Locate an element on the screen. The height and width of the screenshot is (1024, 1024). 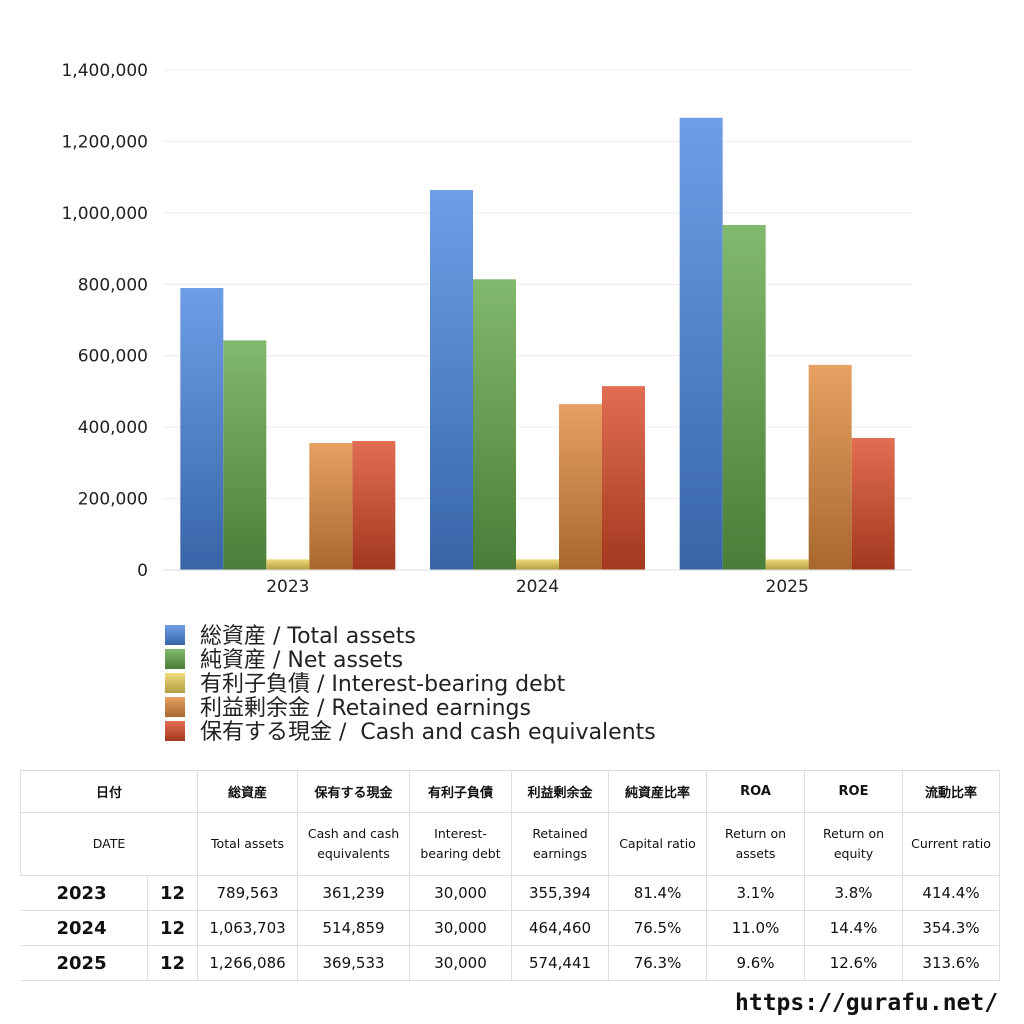
legend-label: 保有する現金 / Cash and cash equivalents is located at coordinates (428, 732).